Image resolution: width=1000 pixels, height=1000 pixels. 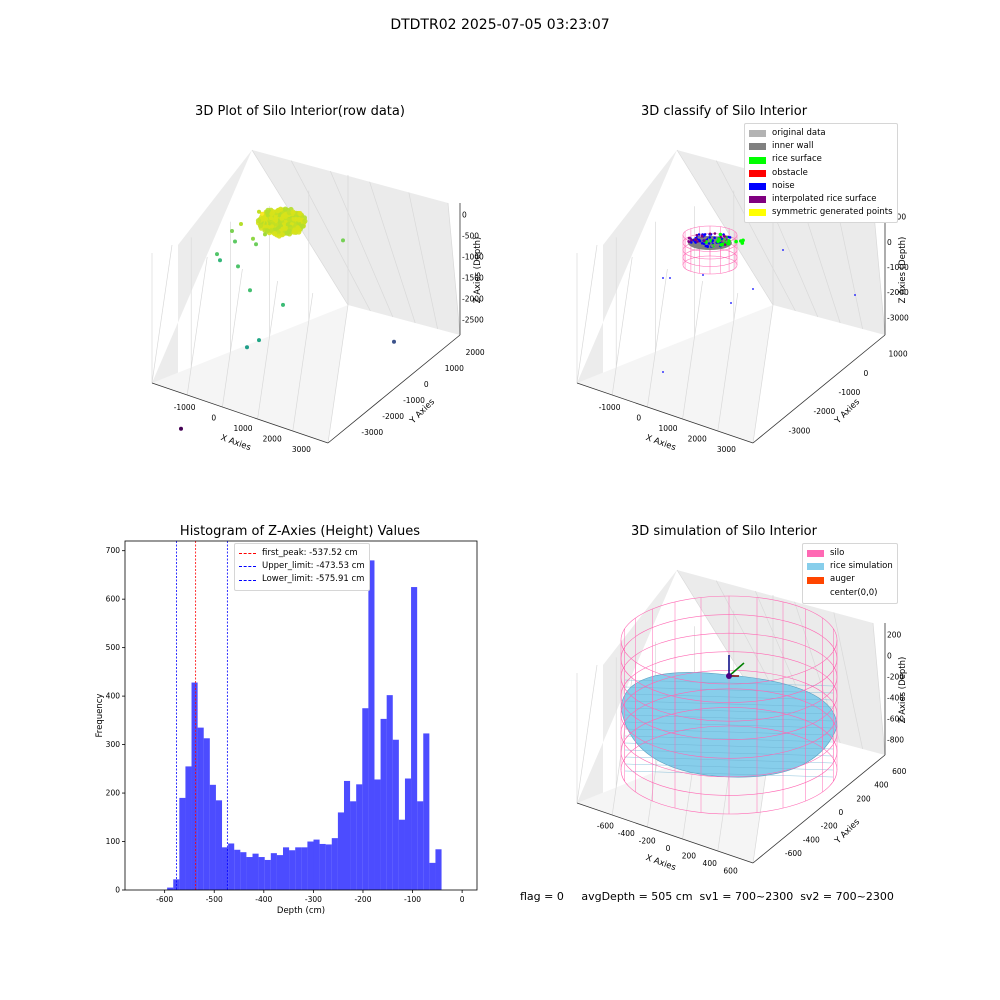 I want to click on p2-legend-entry: obstacle, so click(x=821, y=173).